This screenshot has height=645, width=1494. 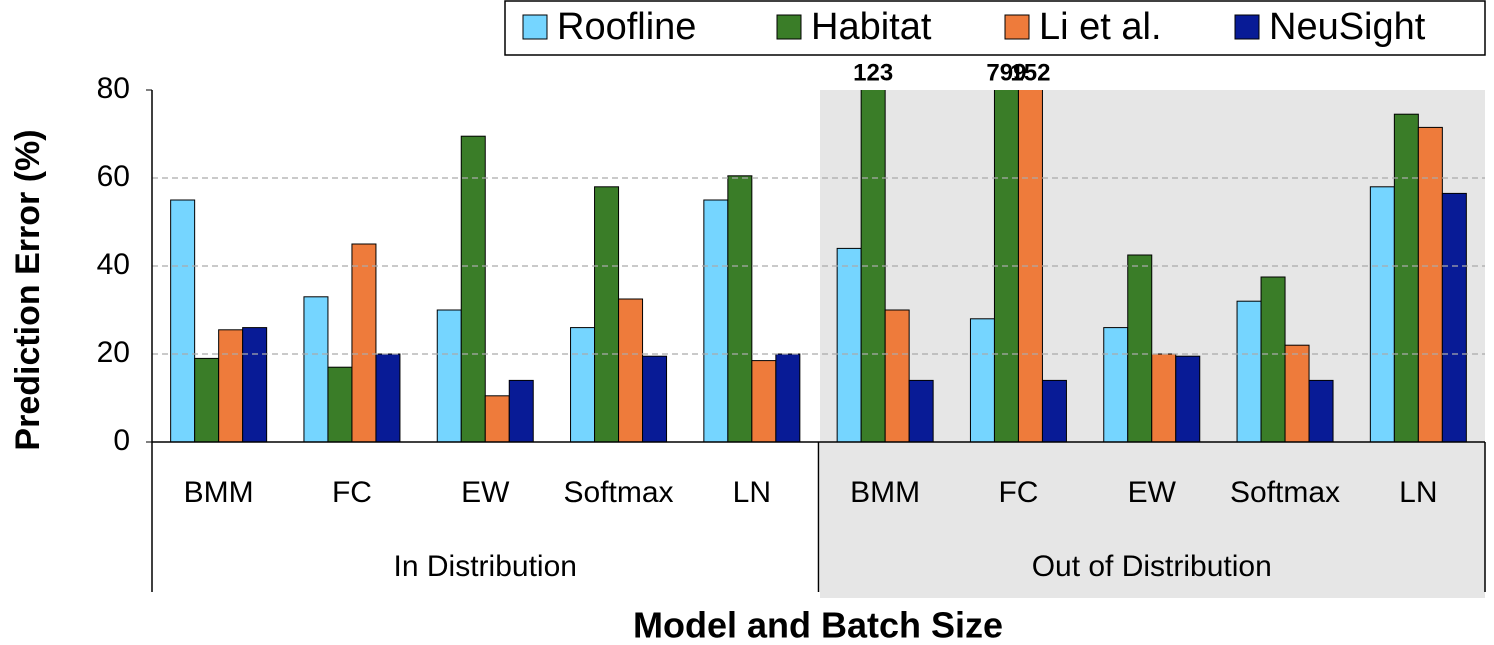 What do you see at coordinates (113, 176) in the screenshot?
I see `y-tick-label: 60` at bounding box center [113, 176].